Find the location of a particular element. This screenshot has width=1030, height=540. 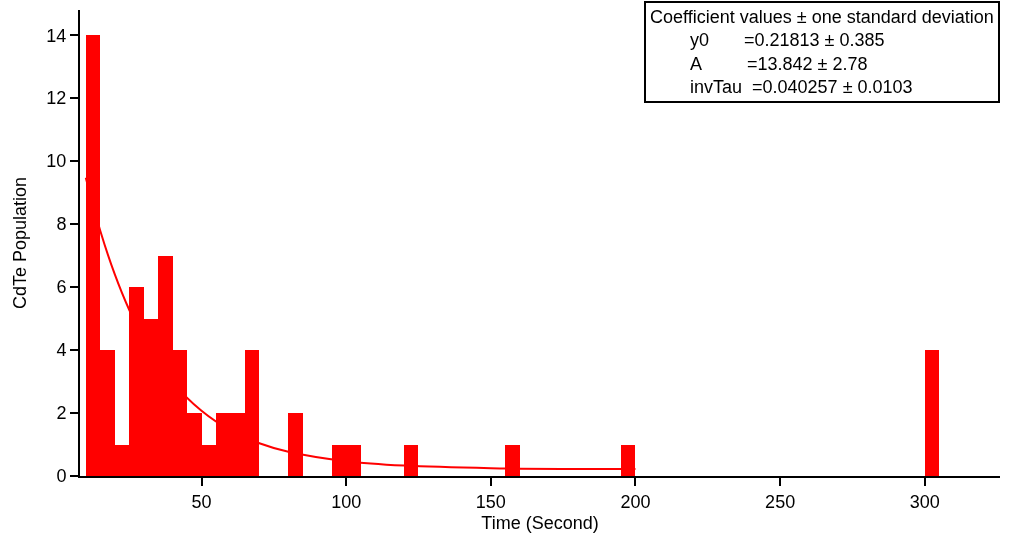

y-tick-label: 8 is located at coordinates (61, 224).